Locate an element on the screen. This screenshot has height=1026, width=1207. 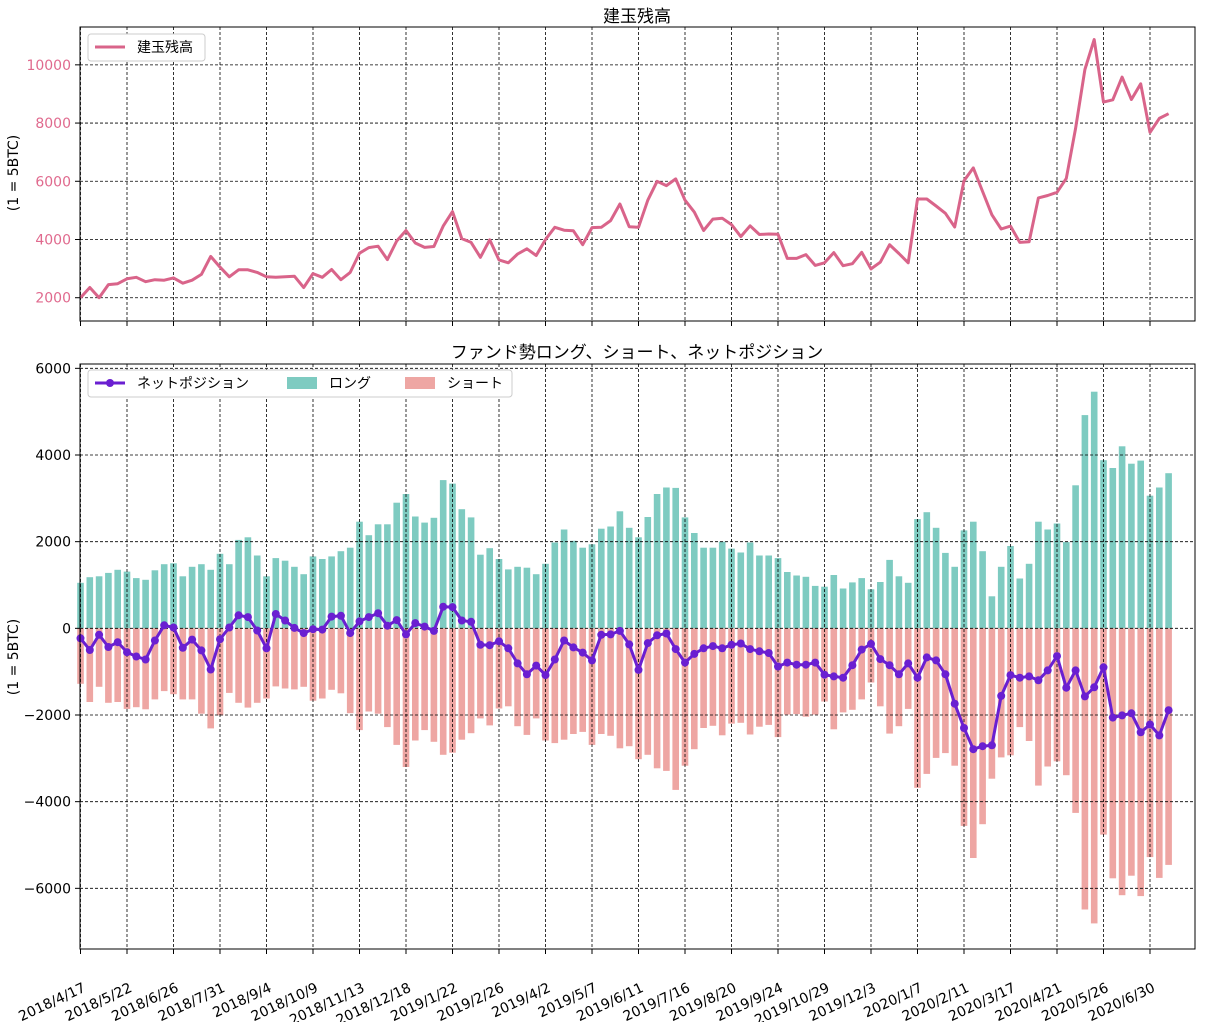
open-interest-ytick-label: 8000 is located at coordinates (53, 124).